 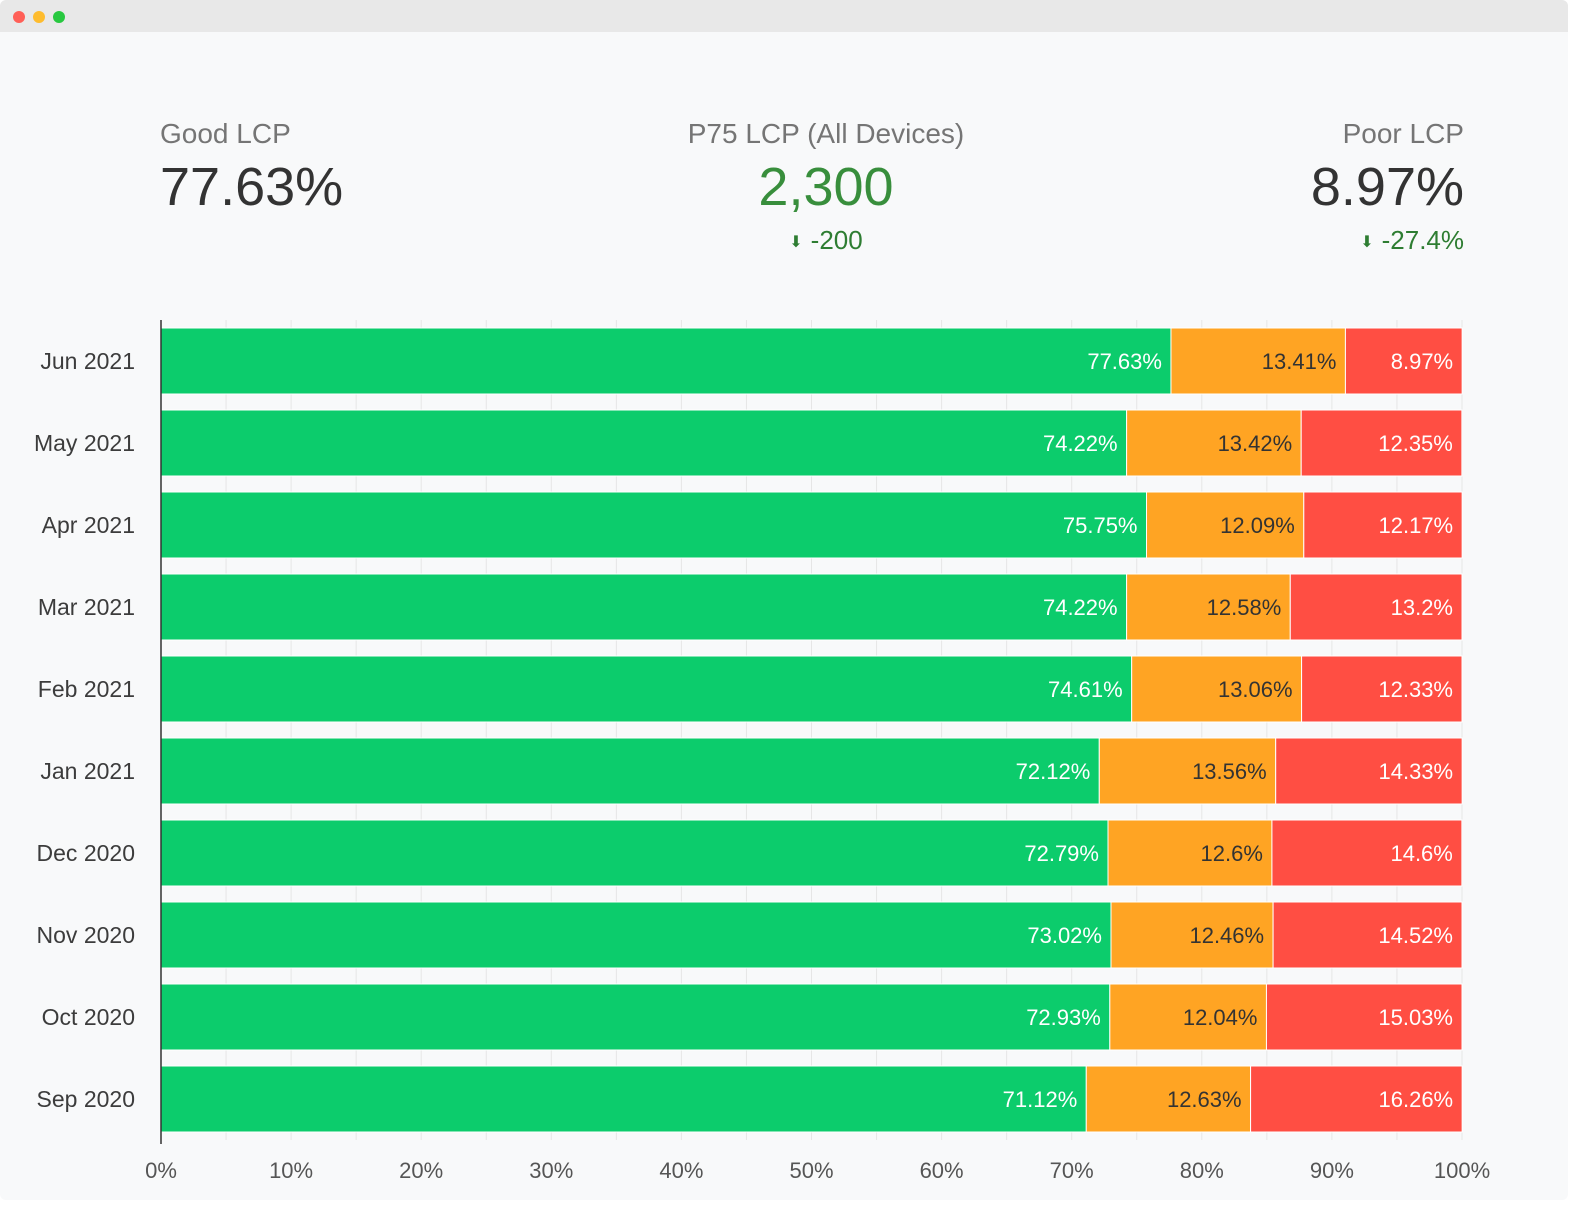 I want to click on data-label: 12.6%, so click(x=1232, y=853).